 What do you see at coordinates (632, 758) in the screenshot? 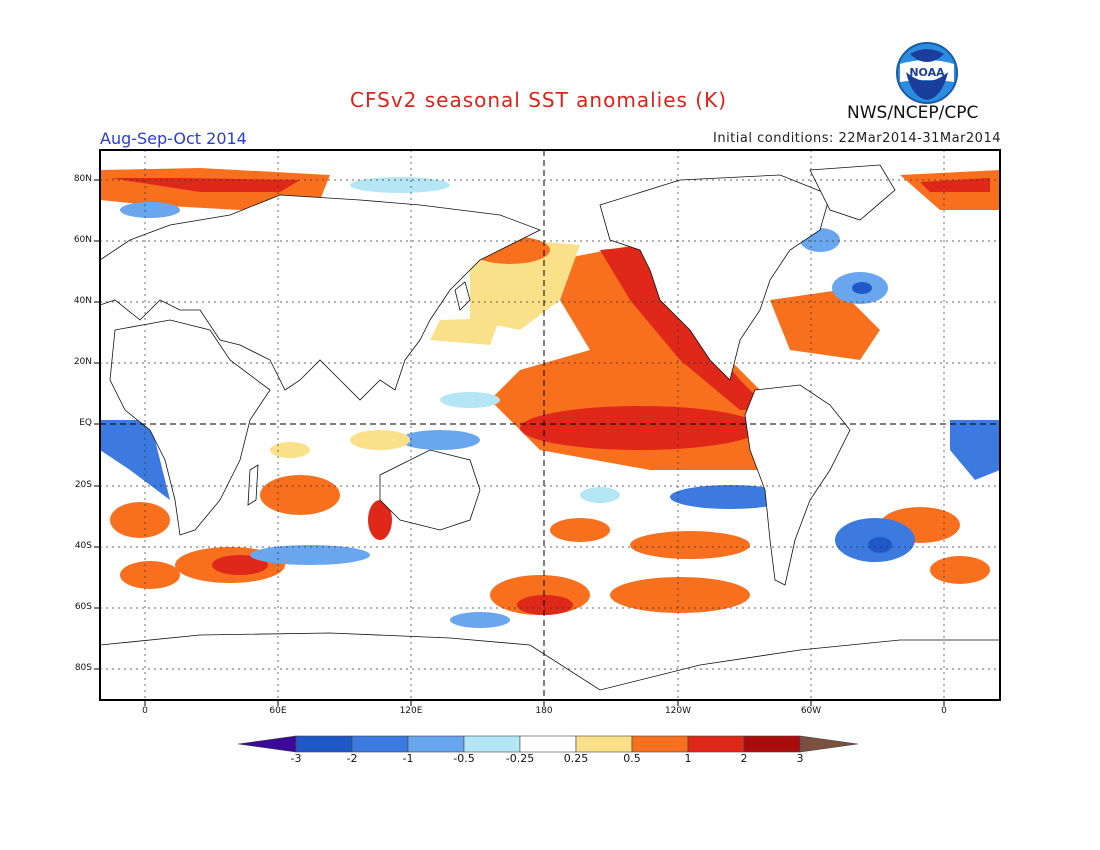
I see `color-scale-label: 0.5` at bounding box center [632, 758].